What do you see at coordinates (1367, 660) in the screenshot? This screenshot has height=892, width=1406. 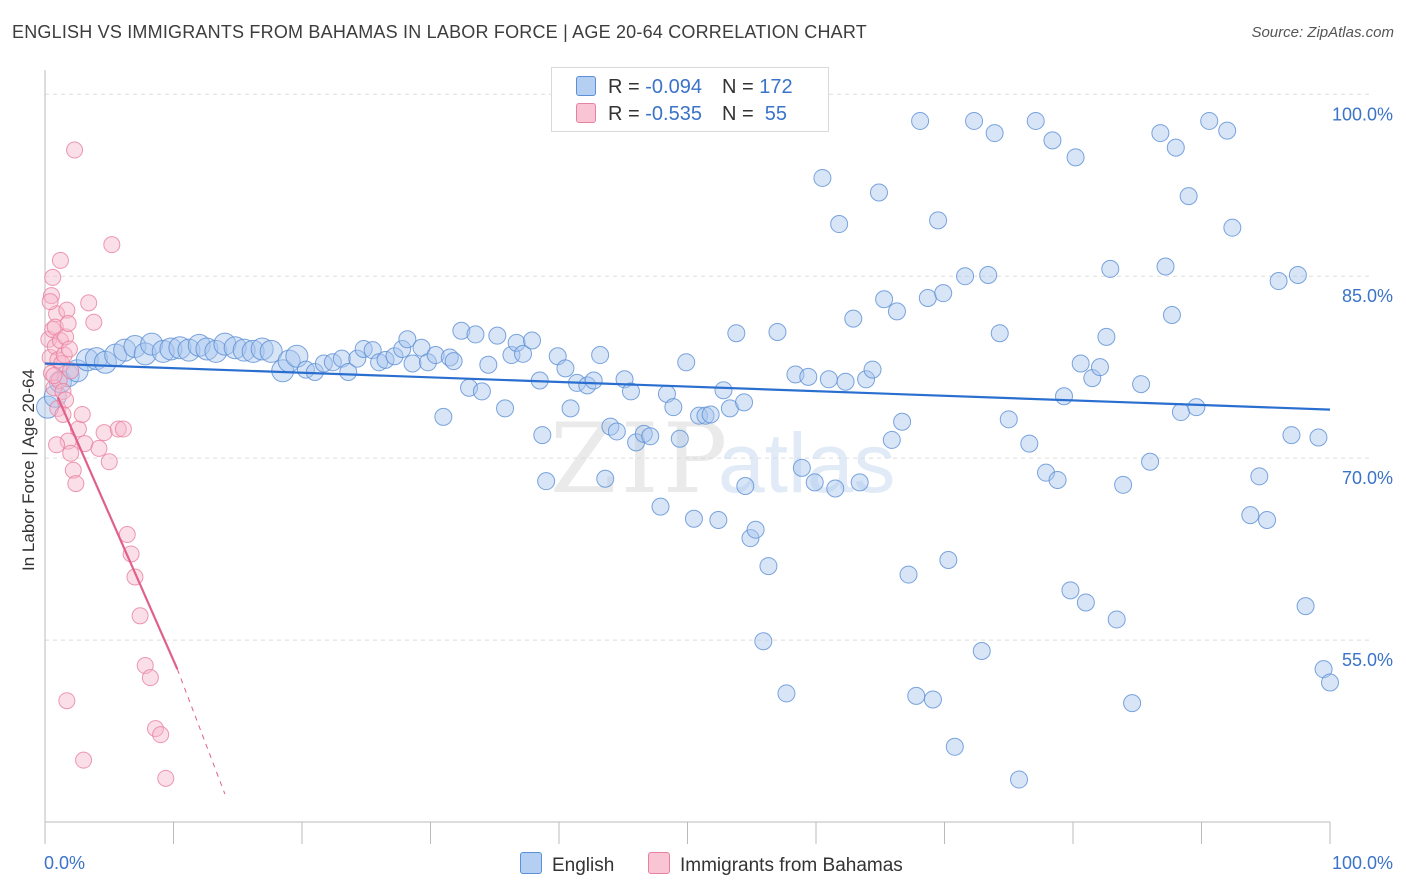 I see `y-tick-label: 55.0%` at bounding box center [1367, 660].